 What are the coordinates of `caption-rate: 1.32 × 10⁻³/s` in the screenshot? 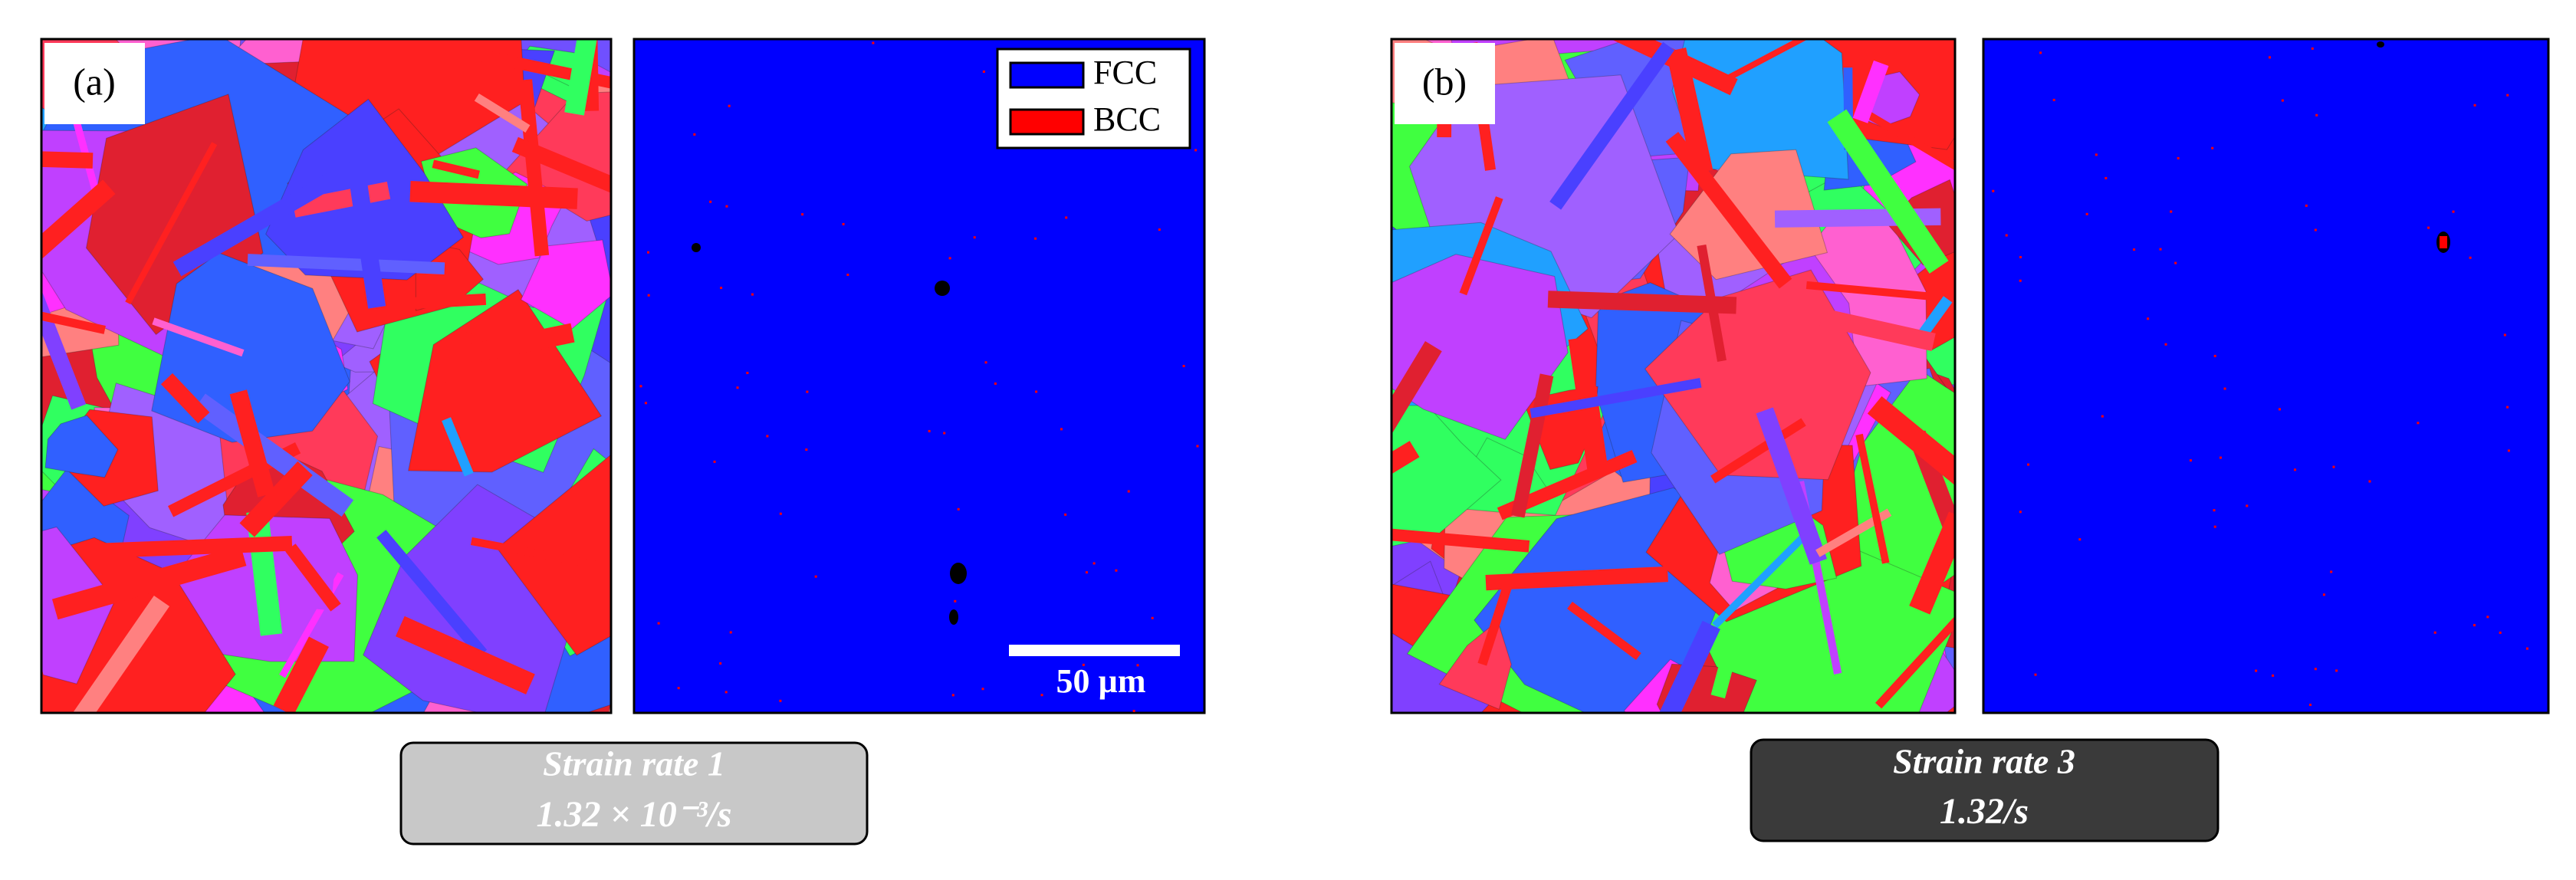 It's located at (634, 814).